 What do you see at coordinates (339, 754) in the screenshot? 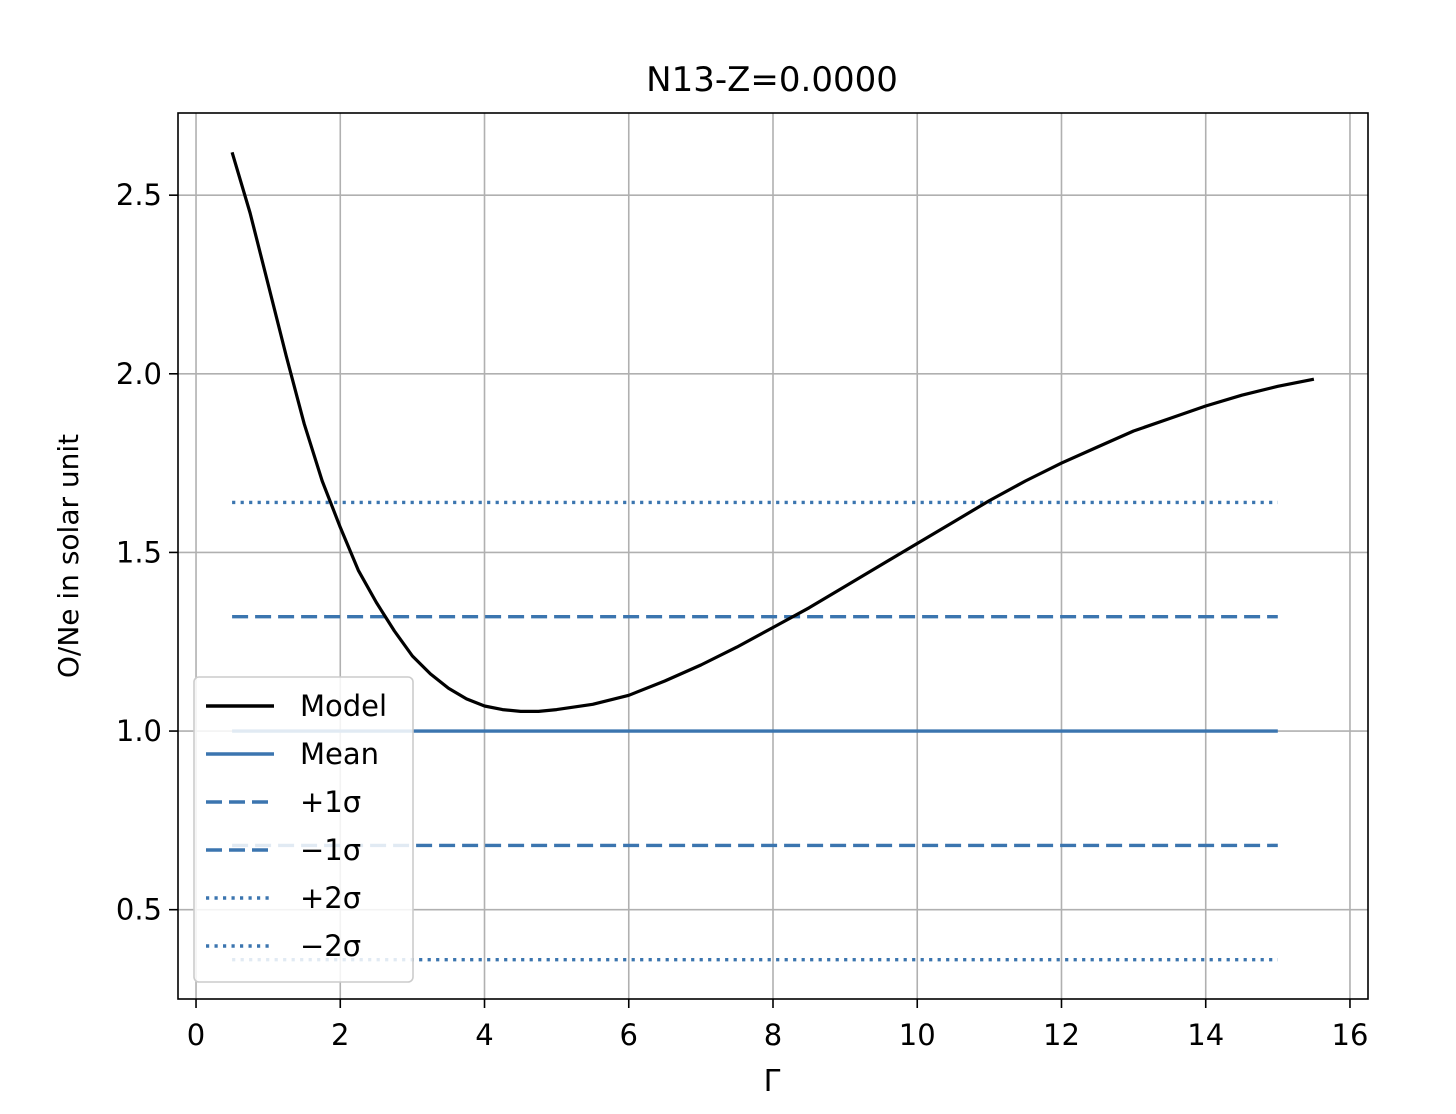
I see `legend-label: Mean` at bounding box center [339, 754].